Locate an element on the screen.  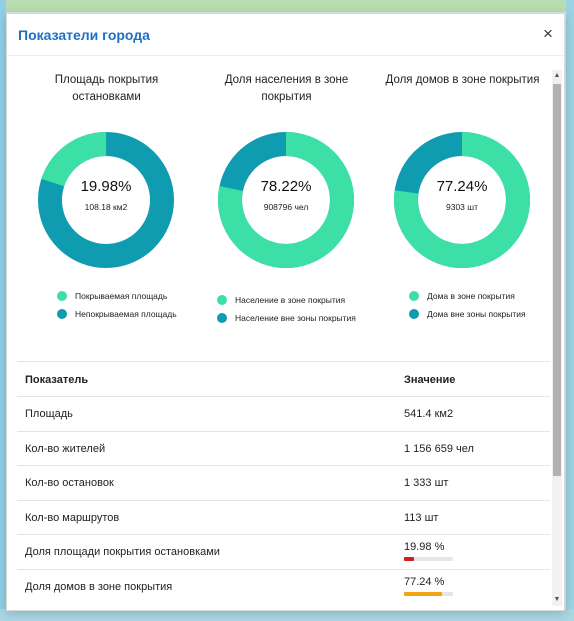
donut-percent: 19.98% is located at coordinates (106, 186).